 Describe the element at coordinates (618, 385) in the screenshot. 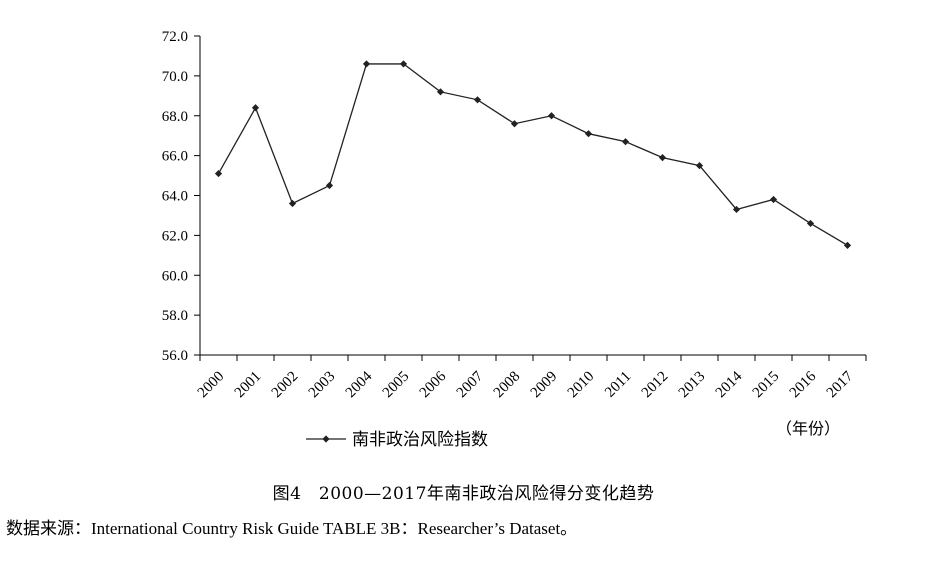

I see `x-tick-label: 2011` at that location.